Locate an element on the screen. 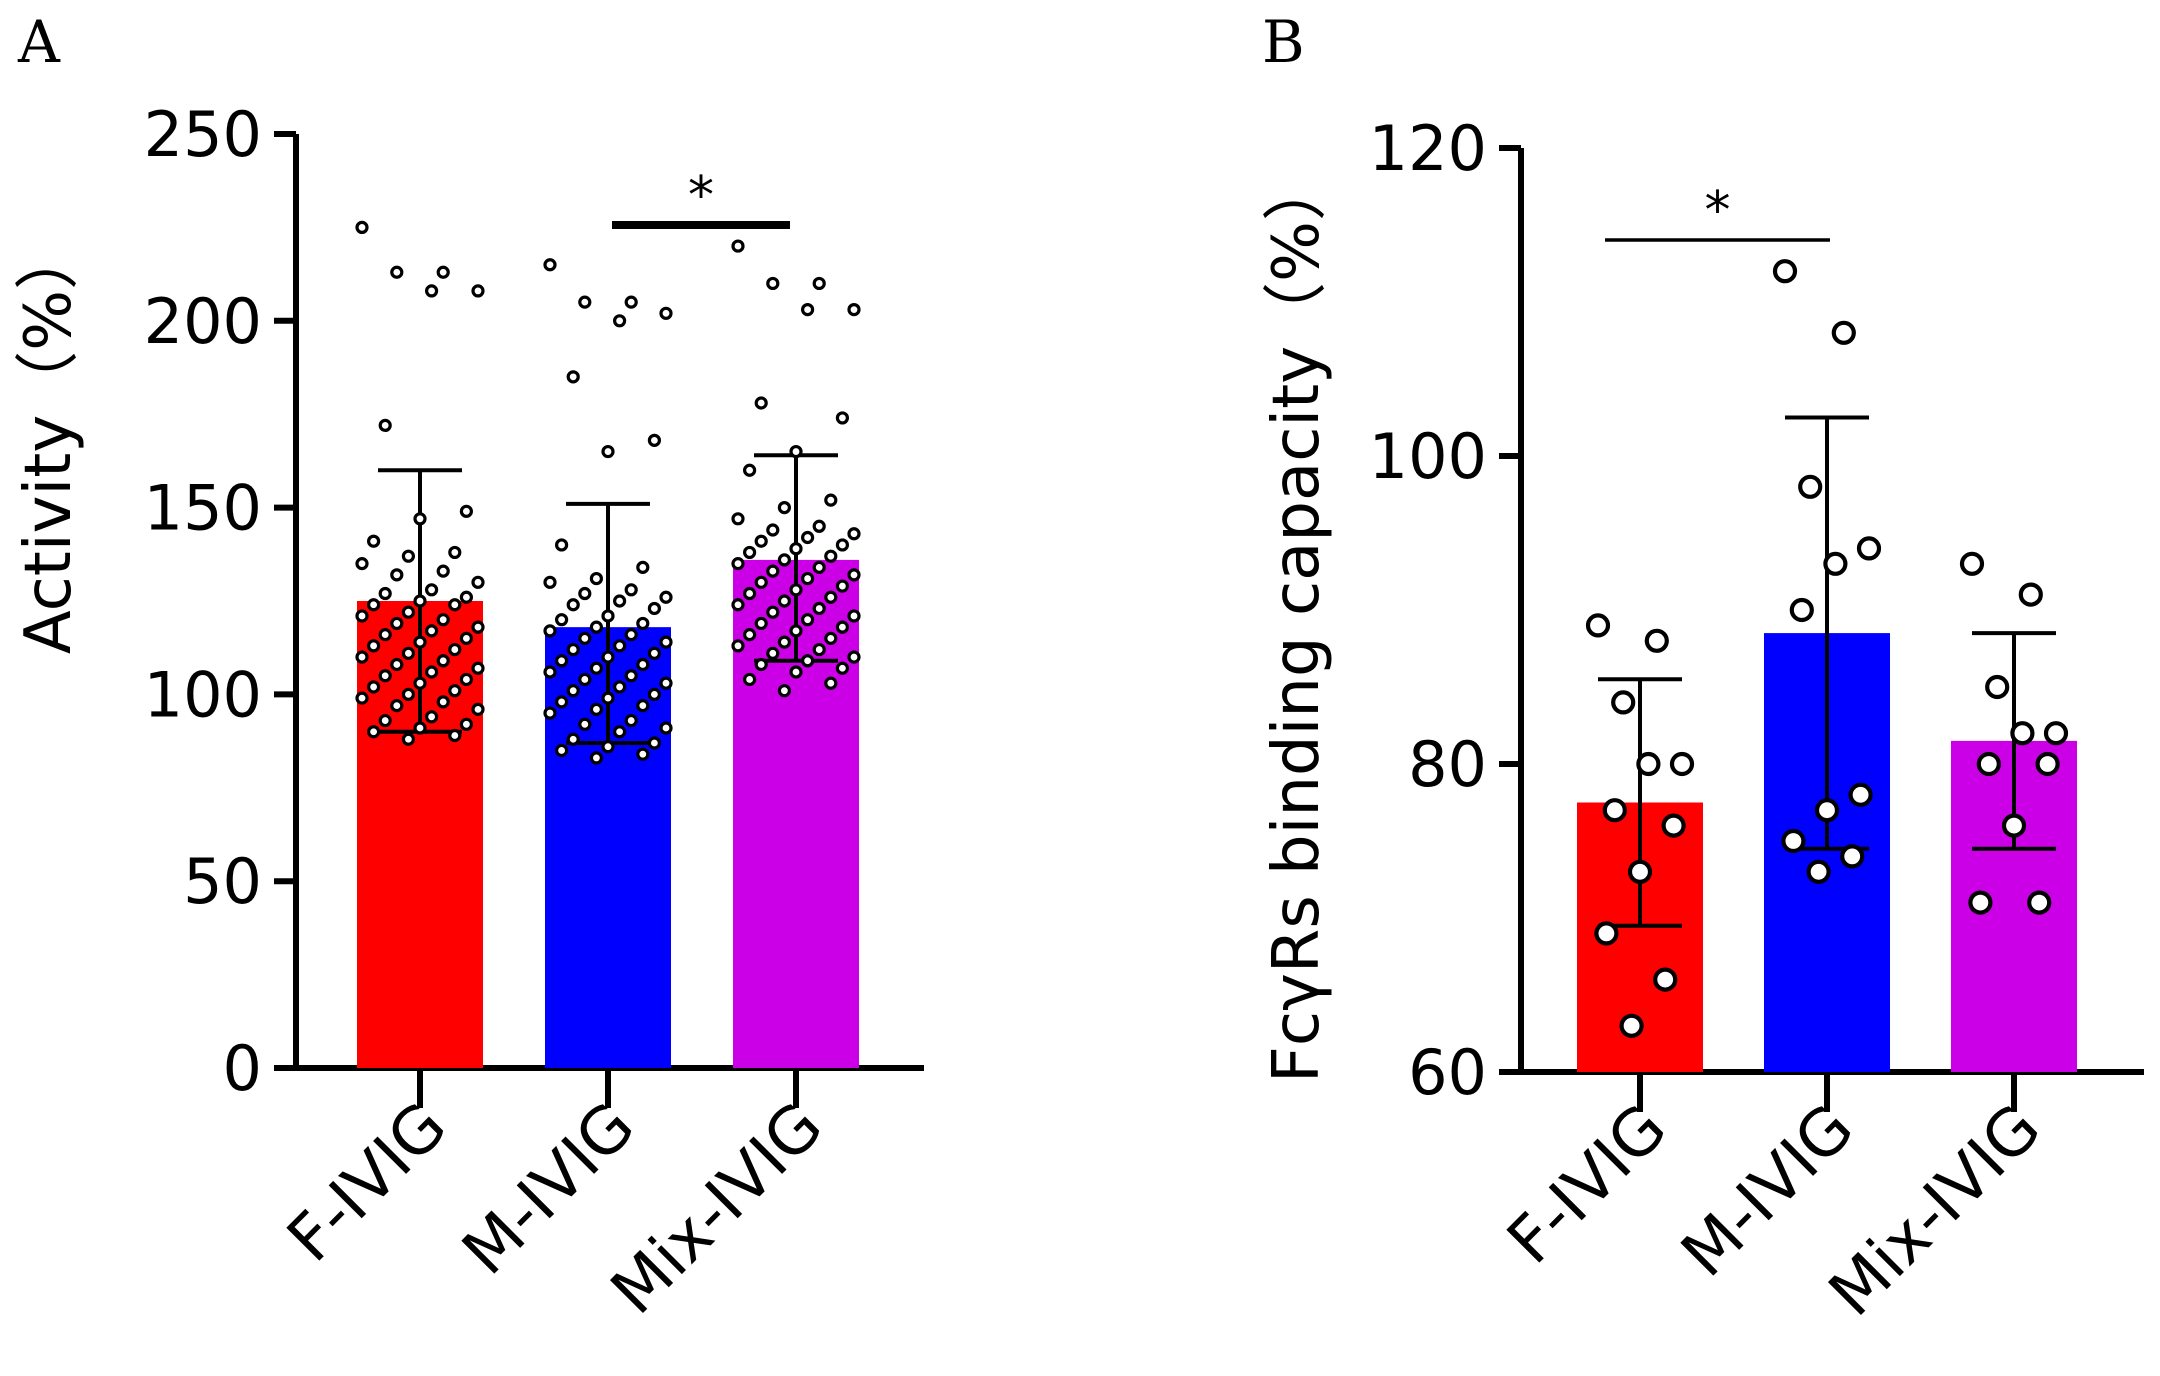 The width and height of the screenshot is (2160, 1376). panel-a-significance-star: * is located at coordinates (701, 196).